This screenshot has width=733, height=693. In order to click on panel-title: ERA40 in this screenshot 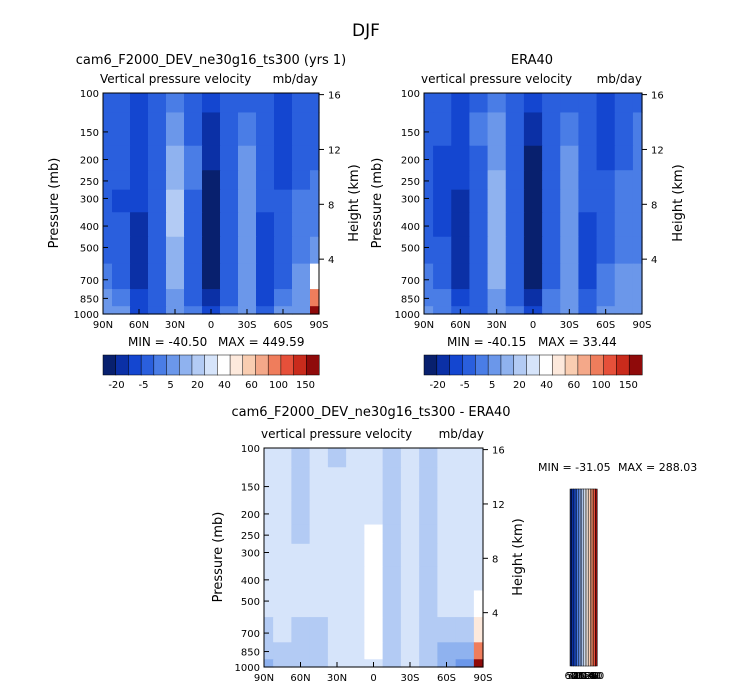, I will do `click(532, 60)`.